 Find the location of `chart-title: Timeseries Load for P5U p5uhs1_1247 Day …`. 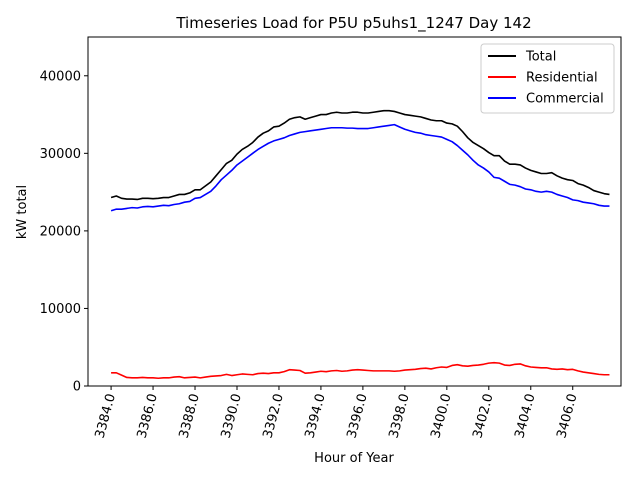

chart-title: Timeseries Load for P5U p5uhs1_1247 Day … is located at coordinates (353, 23).